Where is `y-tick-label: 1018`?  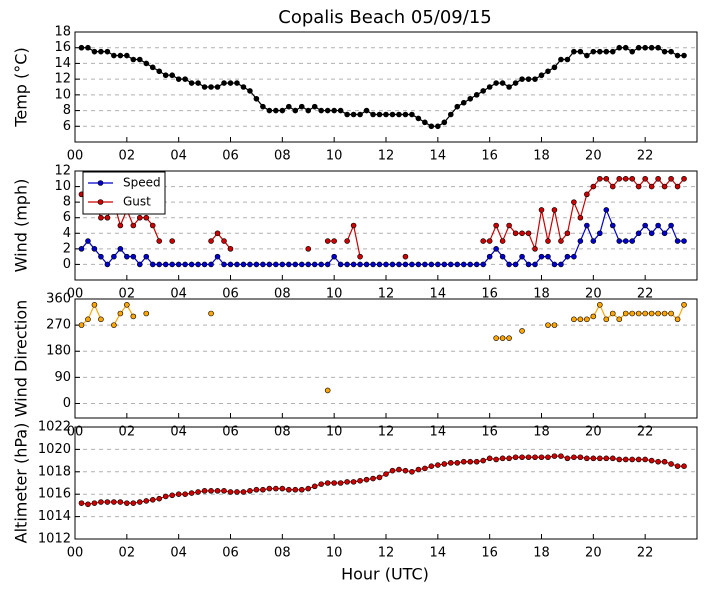
y-tick-label: 1018 is located at coordinates (54, 471).